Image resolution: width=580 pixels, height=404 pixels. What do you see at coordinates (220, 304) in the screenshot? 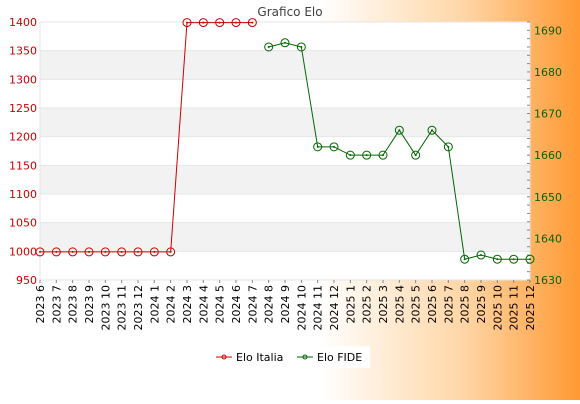
I see `x-tick-label: 2024 5` at bounding box center [220, 304].